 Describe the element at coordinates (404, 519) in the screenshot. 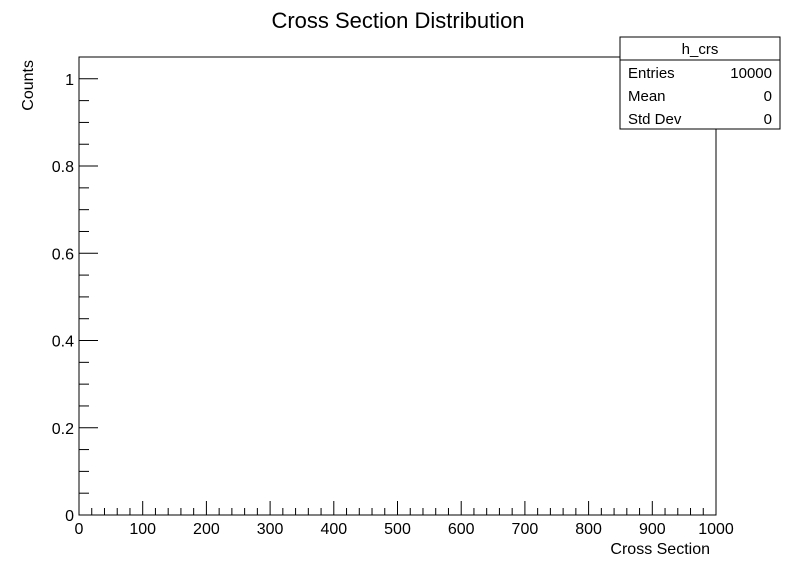

I see `x-axis: 0 100 200 300 400 500 600 700 800 900 1000` at that location.